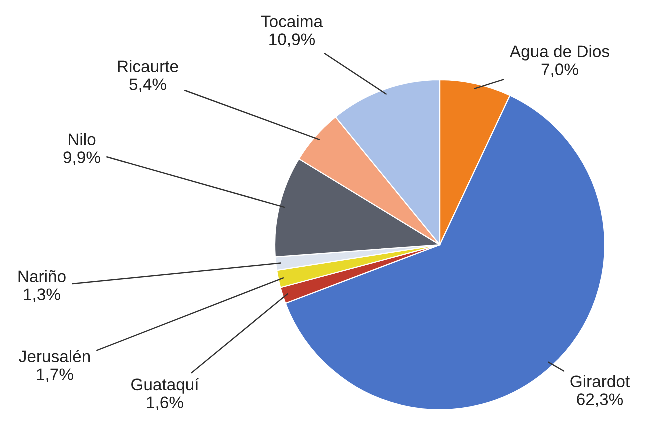 The height and width of the screenshot is (423, 668). What do you see at coordinates (54, 356) in the screenshot?
I see `slice-label: Jerusalén` at bounding box center [54, 356].